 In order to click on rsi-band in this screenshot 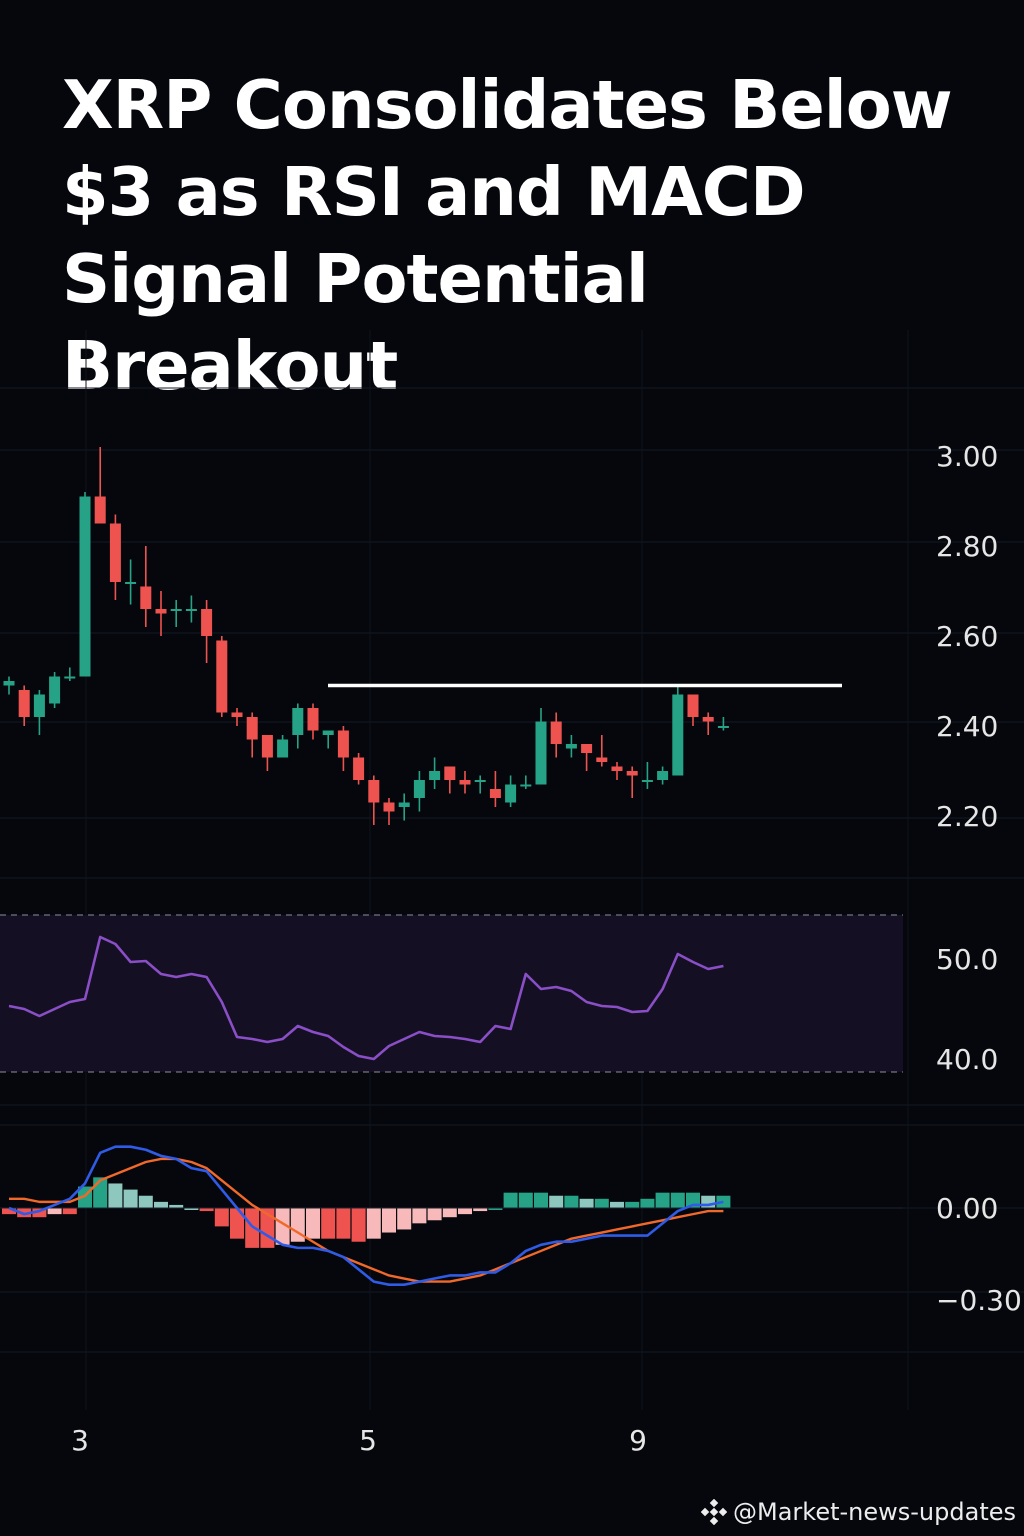, I will do `click(451, 993)`.